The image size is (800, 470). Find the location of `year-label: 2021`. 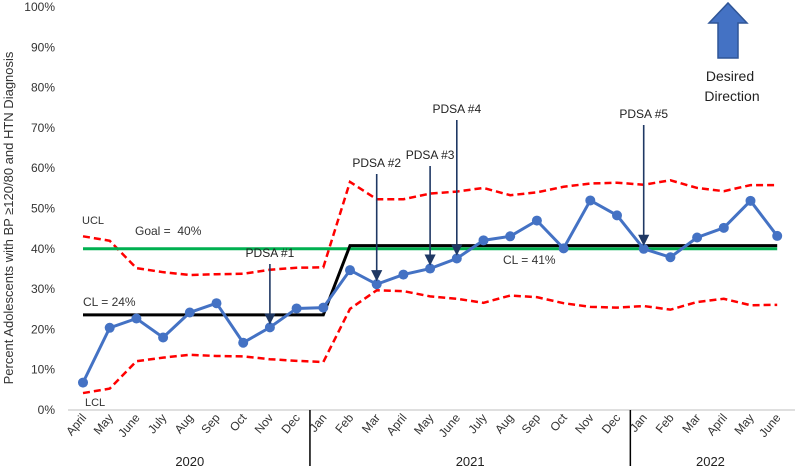

year-label: 2021 is located at coordinates (470, 461).